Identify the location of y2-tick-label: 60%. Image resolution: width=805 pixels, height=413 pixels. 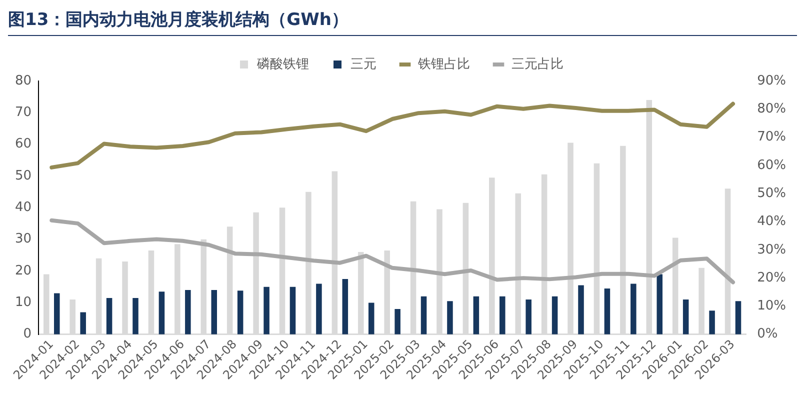
(771, 165).